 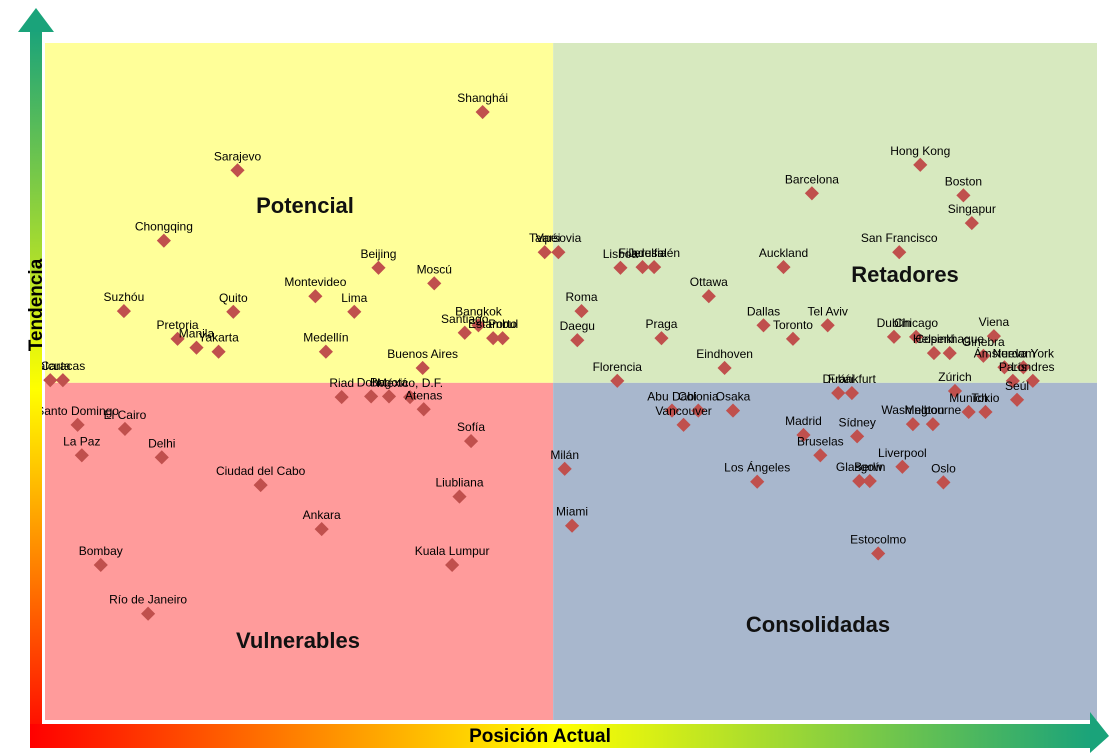 What do you see at coordinates (148, 600) in the screenshot?
I see `point-label: Río de Janeiro` at bounding box center [148, 600].